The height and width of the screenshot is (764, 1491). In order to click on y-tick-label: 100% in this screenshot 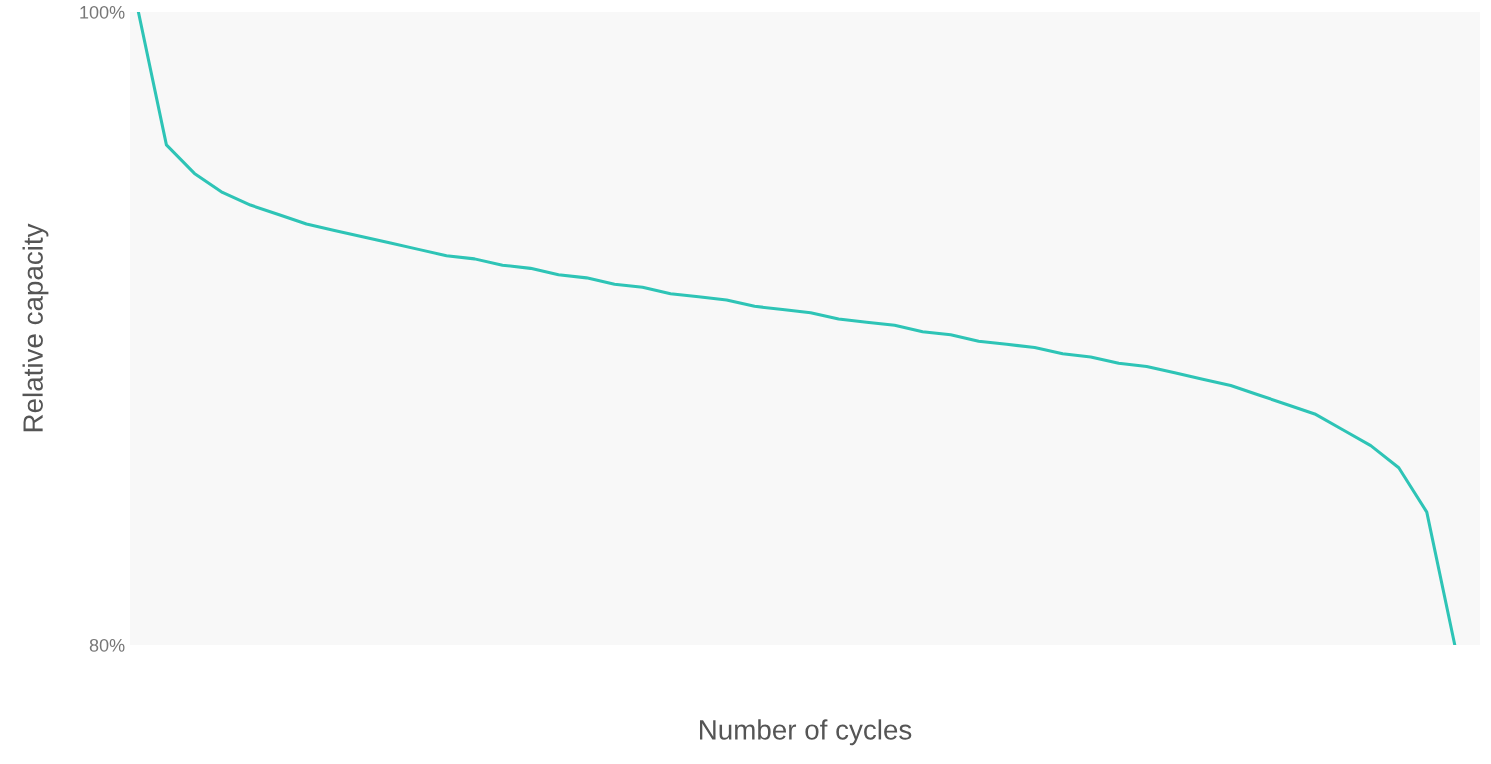, I will do `click(102, 12)`.